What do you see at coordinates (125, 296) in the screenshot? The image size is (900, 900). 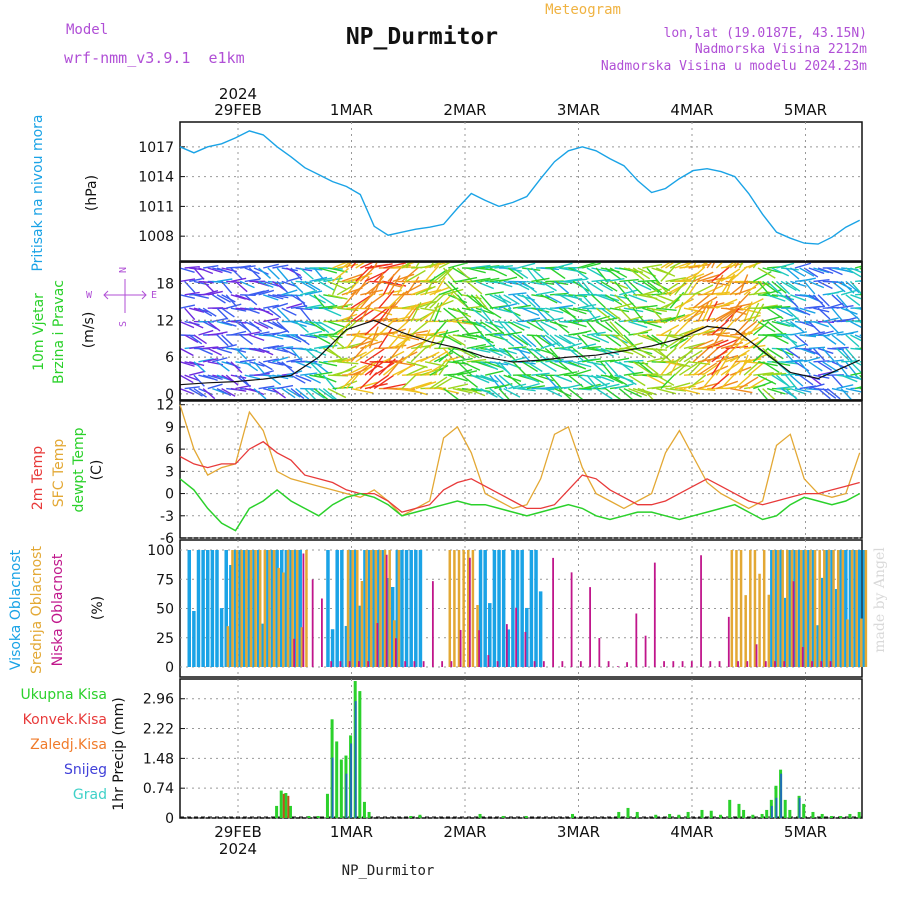 I see `compass-rose-icon` at bounding box center [125, 296].